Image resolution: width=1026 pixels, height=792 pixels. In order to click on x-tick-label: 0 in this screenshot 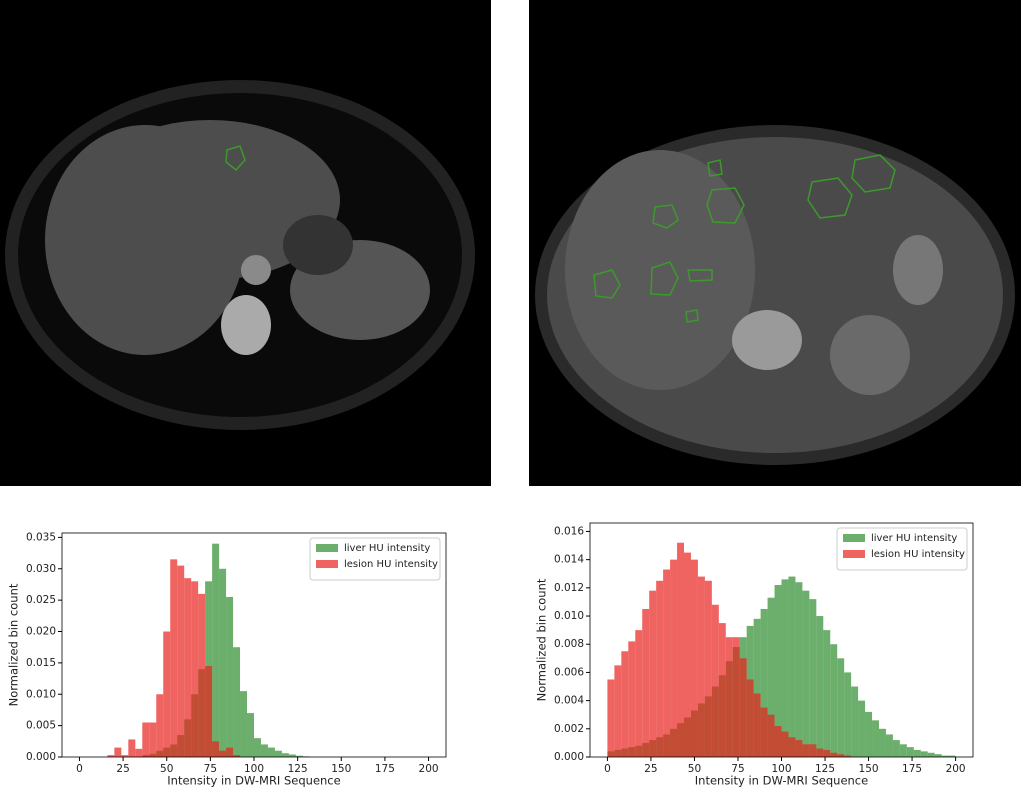, I will do `click(607, 769)`.